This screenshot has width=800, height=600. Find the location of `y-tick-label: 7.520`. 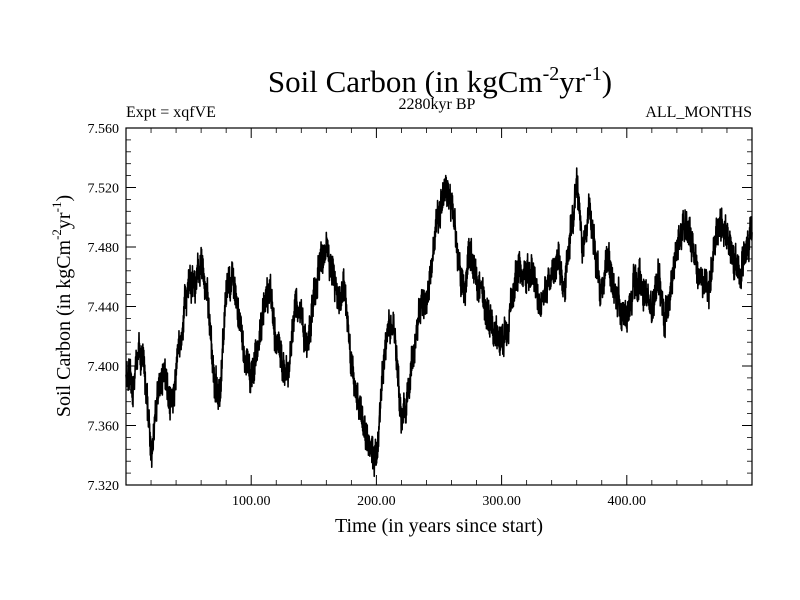

y-tick-label: 7.520 is located at coordinates (104, 189).